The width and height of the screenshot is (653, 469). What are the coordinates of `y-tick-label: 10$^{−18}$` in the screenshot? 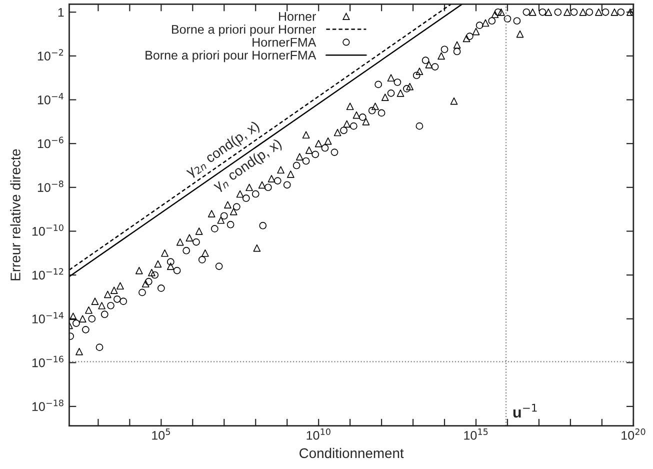 It's located at (48, 405).